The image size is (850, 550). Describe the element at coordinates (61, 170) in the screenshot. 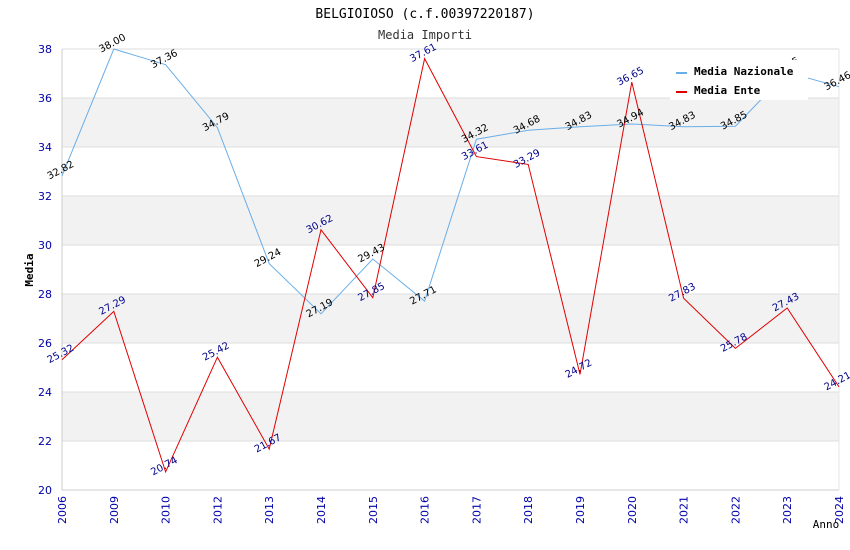

I see `data-label-nazionale: 32.82` at that location.